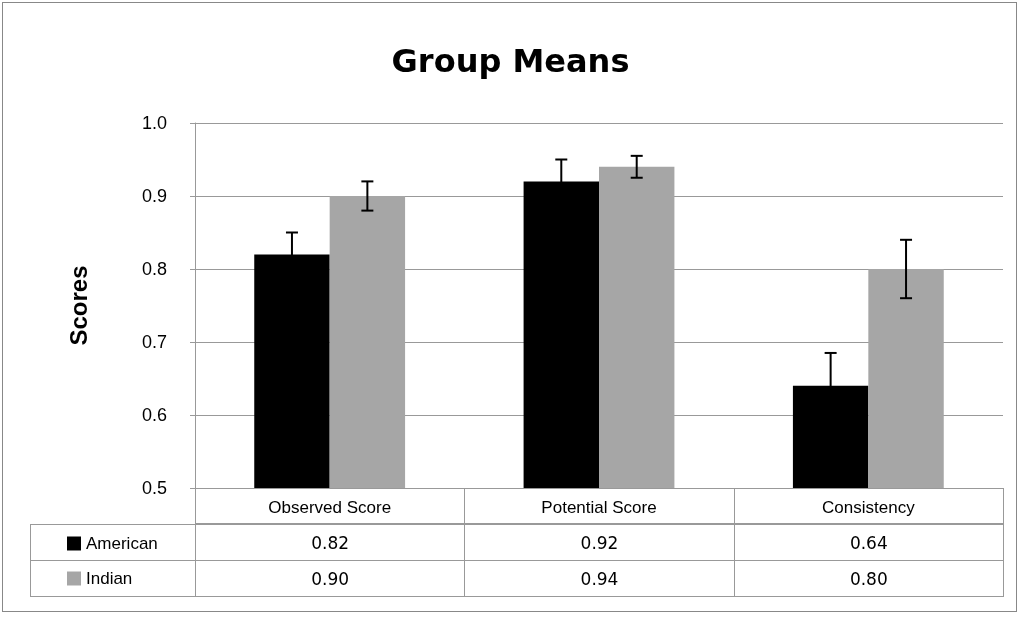 The width and height of the screenshot is (1021, 617). What do you see at coordinates (122, 543) in the screenshot?
I see `legend-label: American` at bounding box center [122, 543].